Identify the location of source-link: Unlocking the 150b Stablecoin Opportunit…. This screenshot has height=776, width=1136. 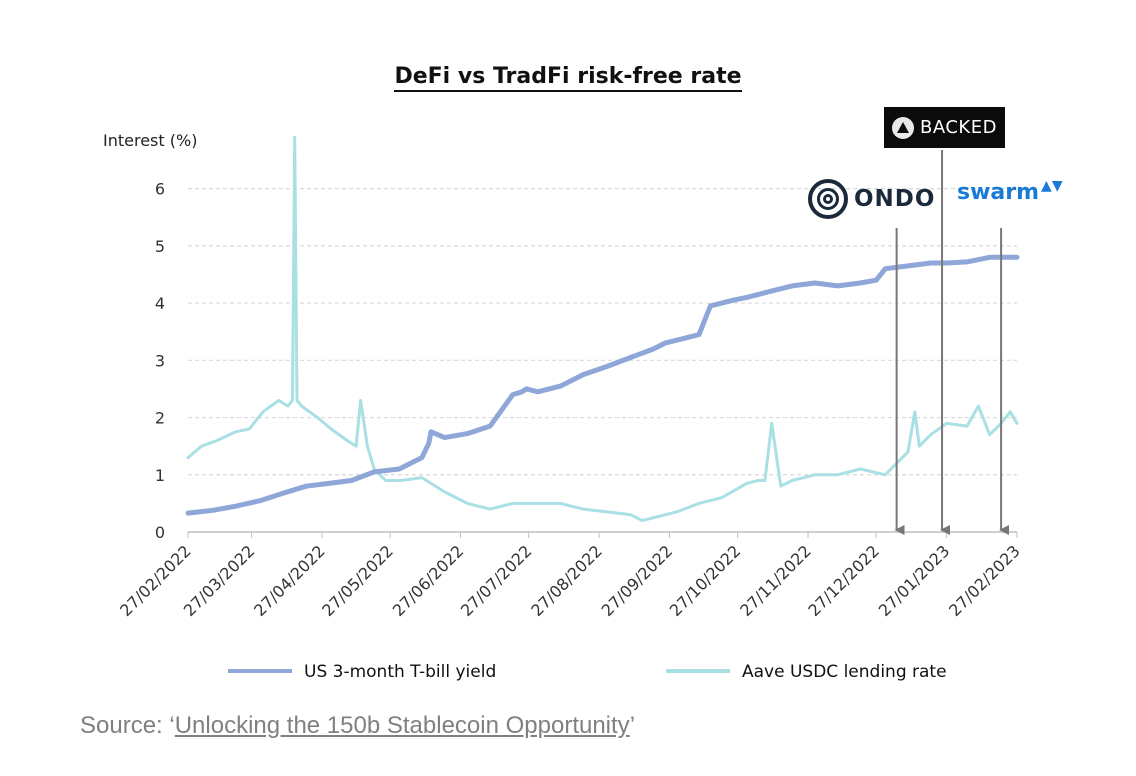
(402, 725).